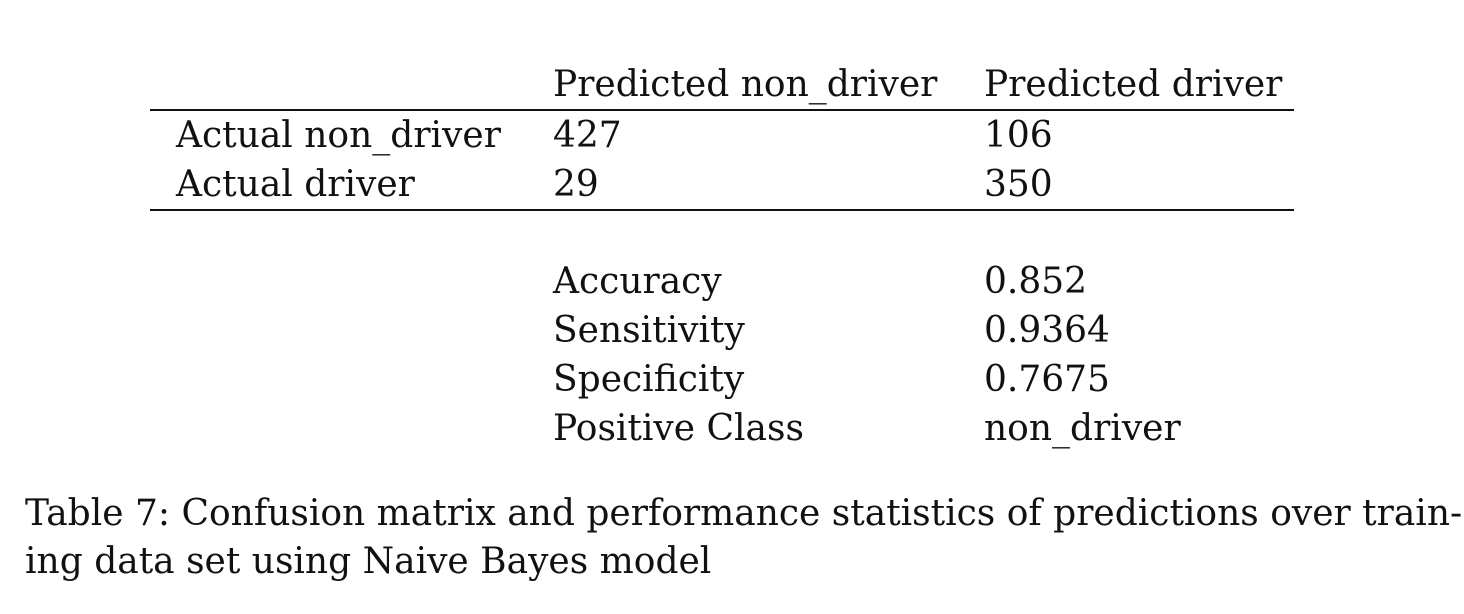  What do you see at coordinates (722, 110) in the screenshot?
I see `header-rule` at bounding box center [722, 110].